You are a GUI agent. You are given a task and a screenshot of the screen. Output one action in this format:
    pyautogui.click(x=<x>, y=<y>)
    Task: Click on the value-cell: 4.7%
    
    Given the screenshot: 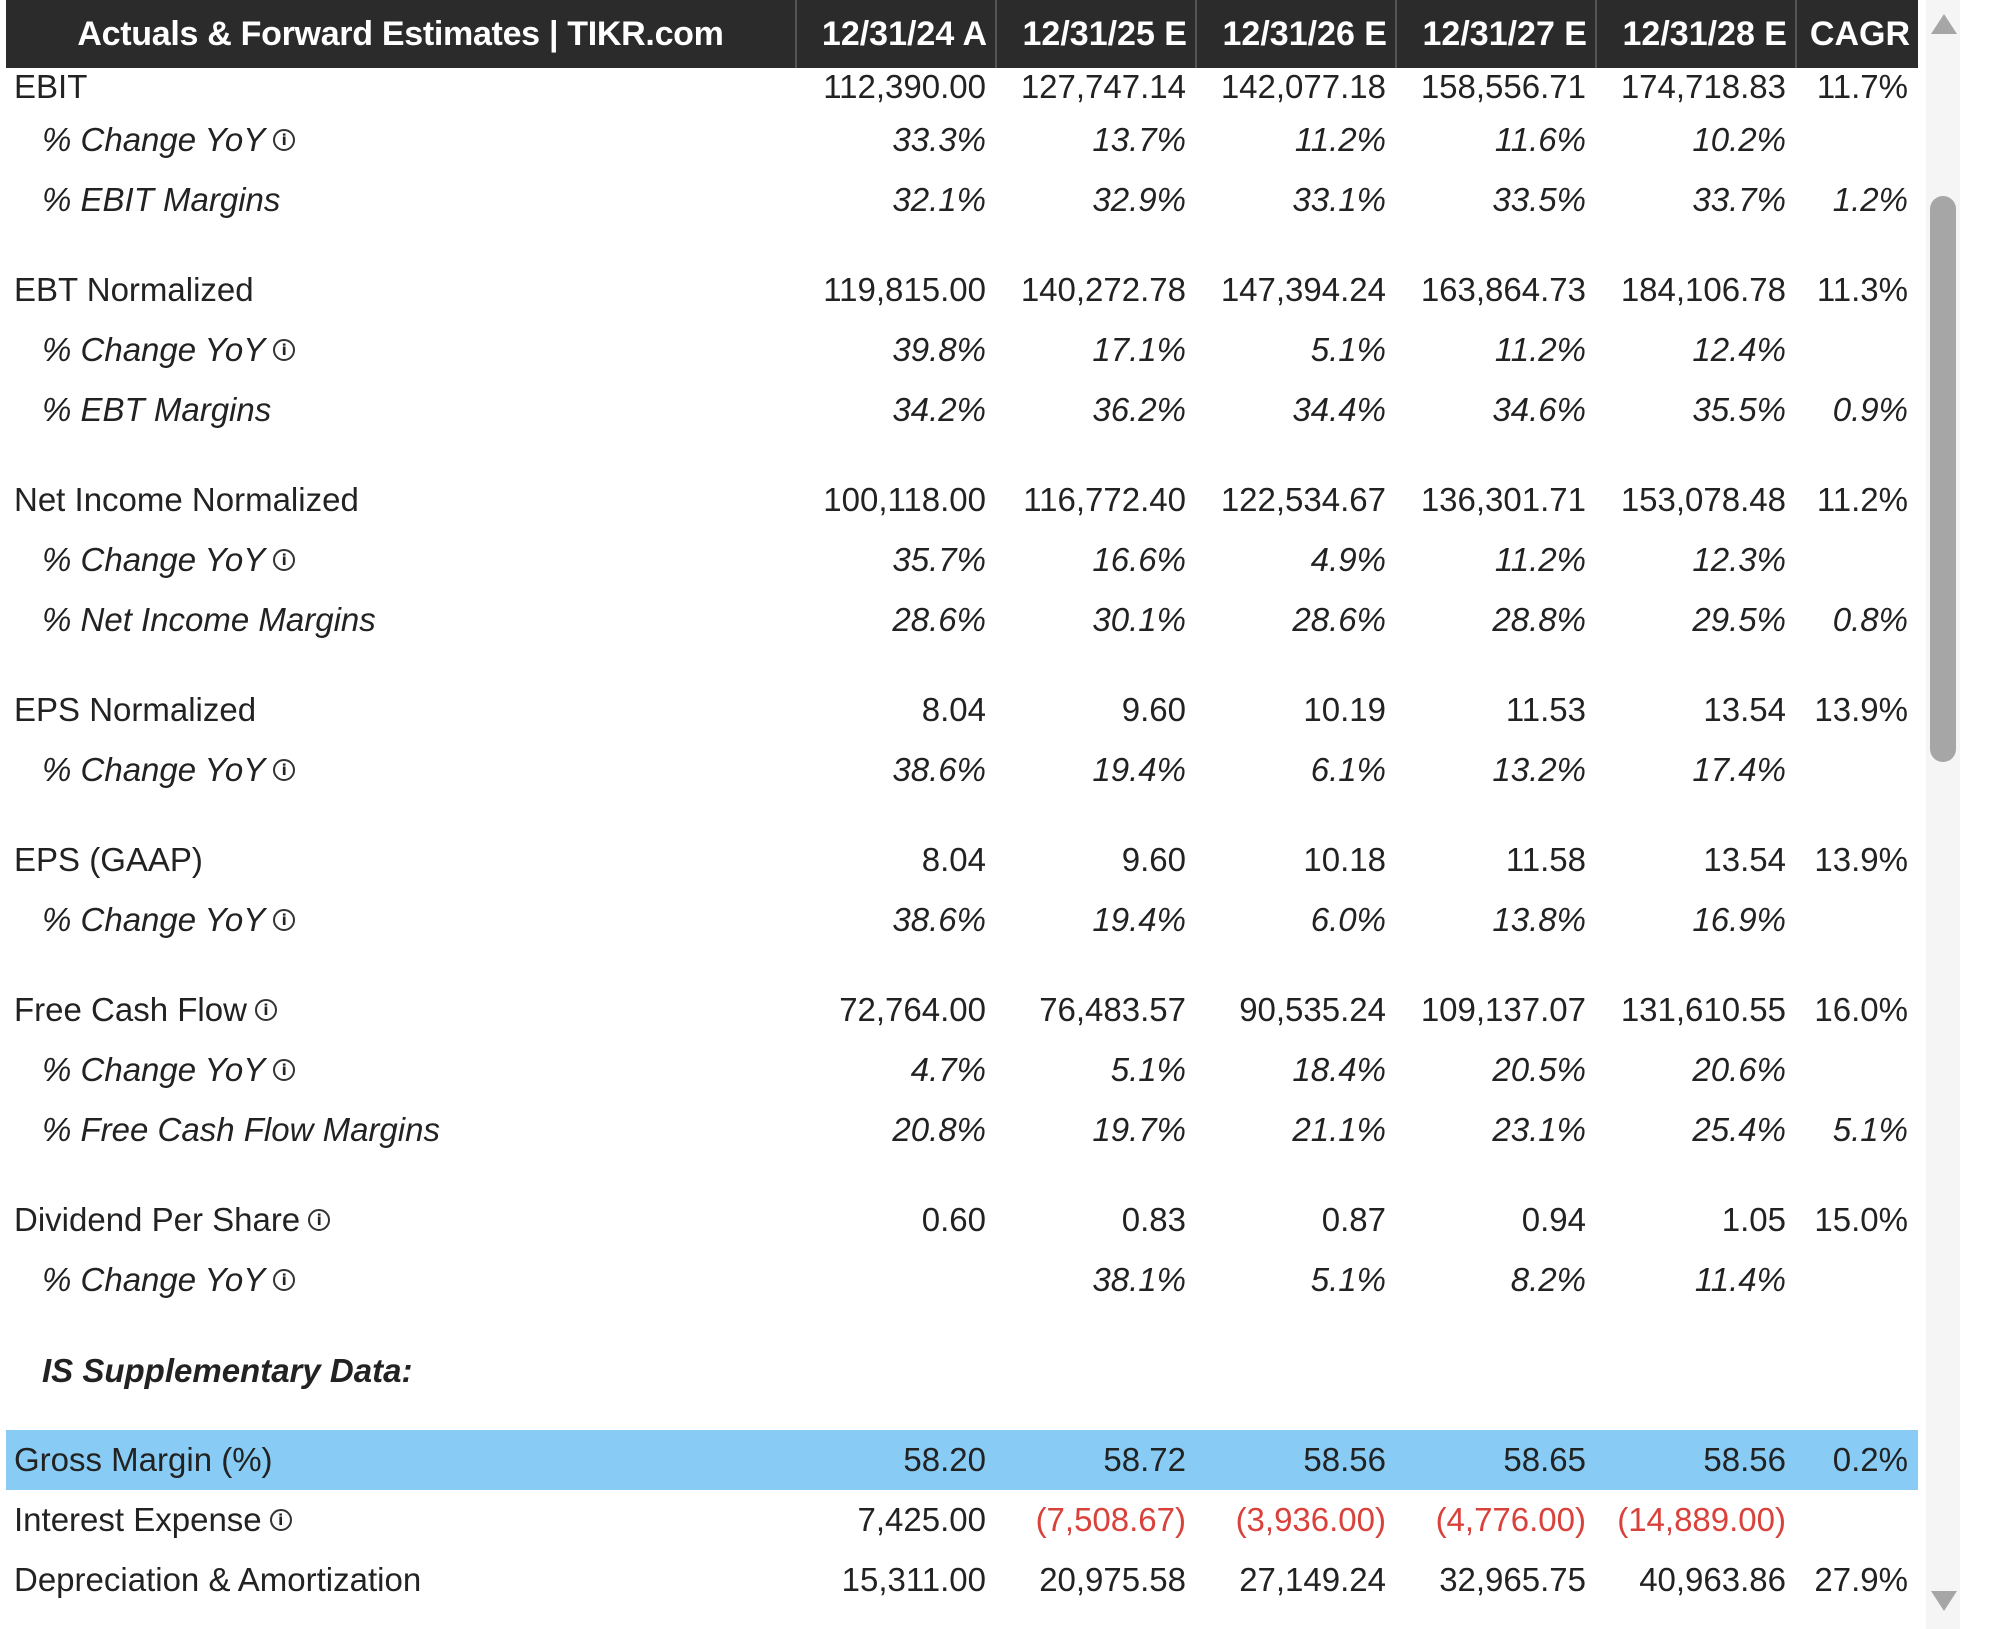 What is the action you would take?
    pyautogui.click(x=948, y=1069)
    